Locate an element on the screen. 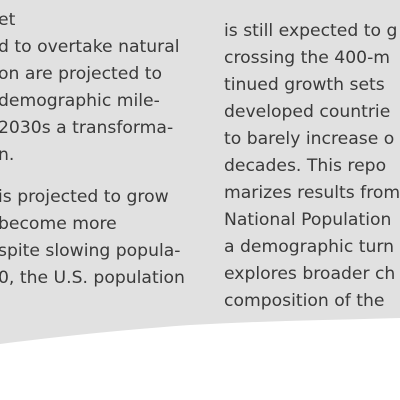  text-line: become more is located at coordinates (58, 224).